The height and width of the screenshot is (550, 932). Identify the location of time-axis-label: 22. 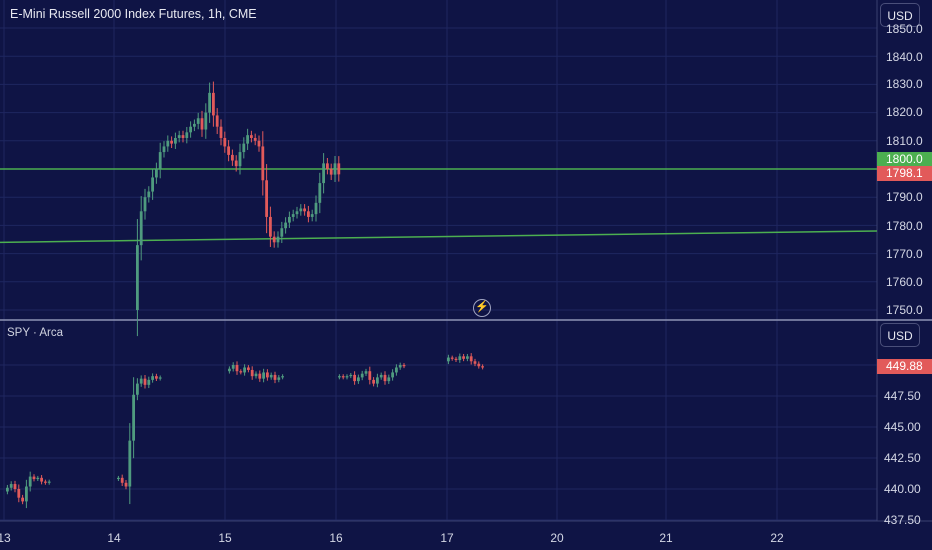
(777, 538).